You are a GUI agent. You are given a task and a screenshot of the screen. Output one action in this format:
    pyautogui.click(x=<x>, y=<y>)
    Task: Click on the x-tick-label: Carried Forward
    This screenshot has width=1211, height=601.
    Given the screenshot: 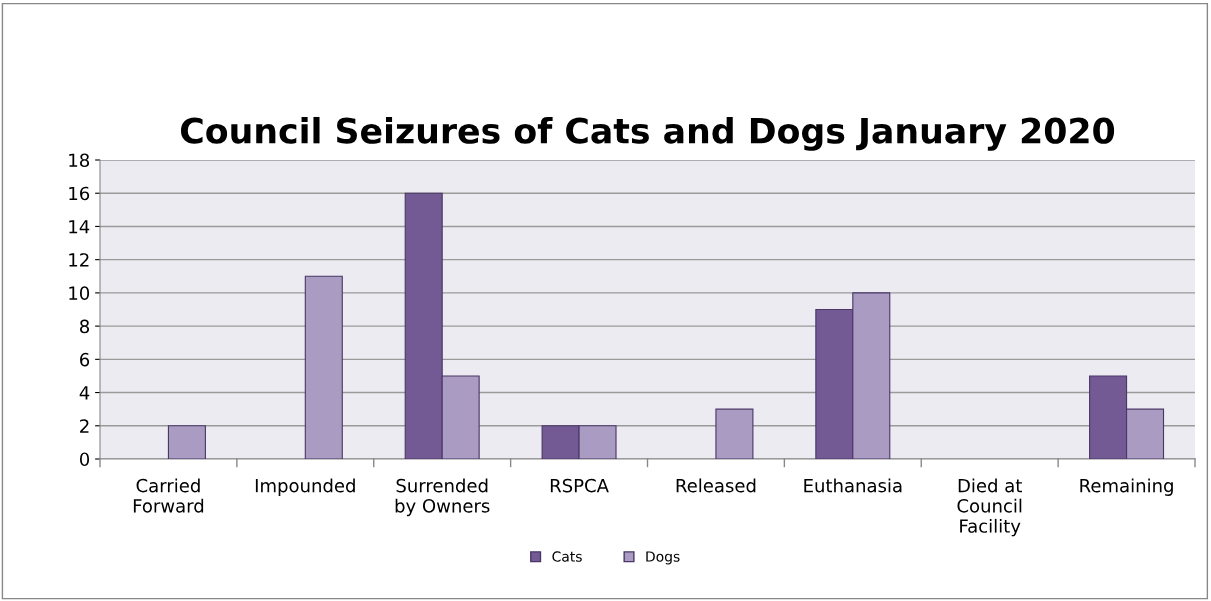 What is the action you would take?
    pyautogui.click(x=168, y=495)
    